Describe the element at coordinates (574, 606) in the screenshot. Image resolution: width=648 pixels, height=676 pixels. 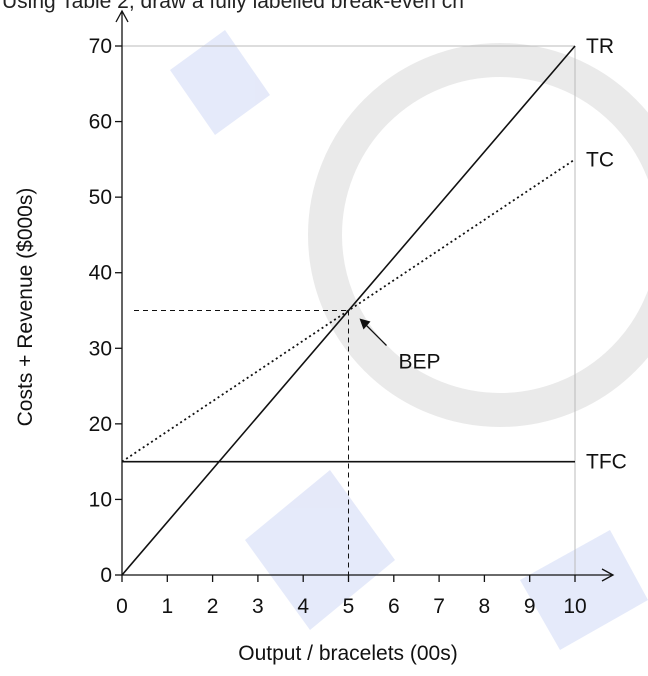
I see `x-tick-label: 10` at that location.